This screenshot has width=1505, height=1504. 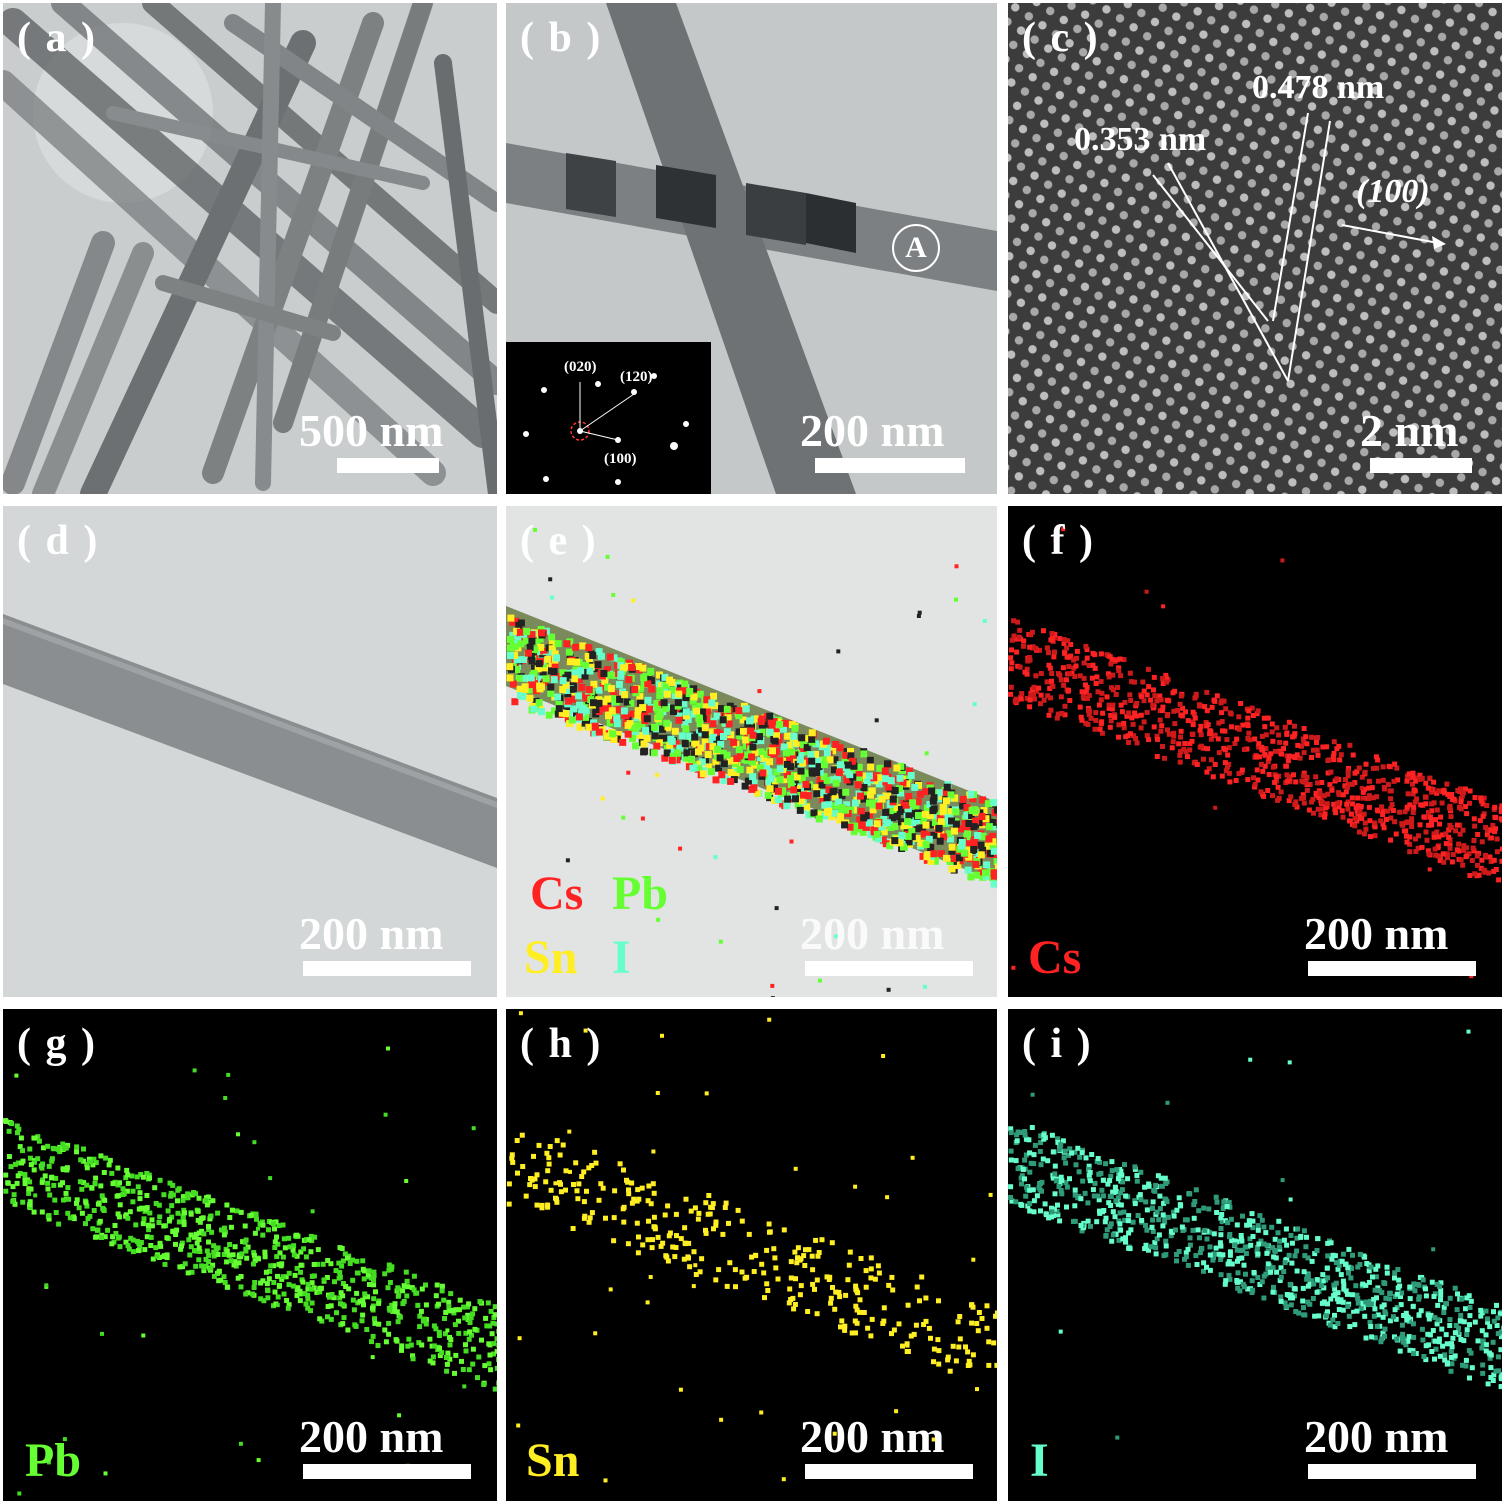 What do you see at coordinates (1318, 87) in the screenshot?
I see `spacing-label-2: 0.478 nm` at bounding box center [1318, 87].